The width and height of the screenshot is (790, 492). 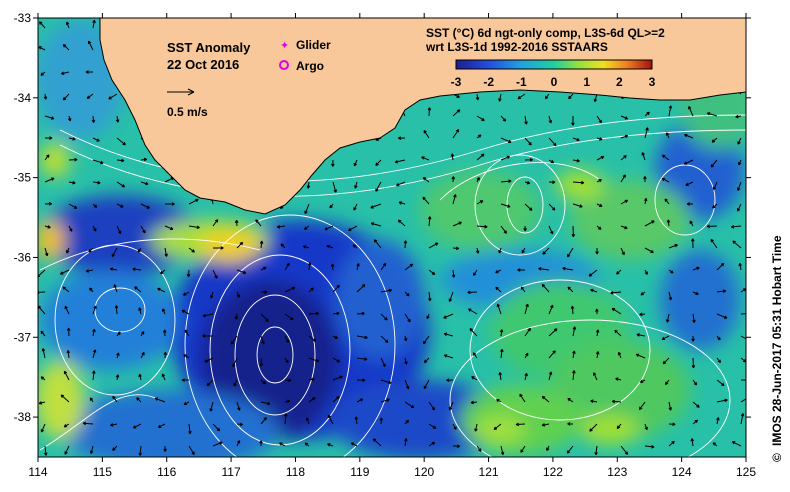 What do you see at coordinates (23, 178) in the screenshot?
I see `y-tick-label: -35` at bounding box center [23, 178].